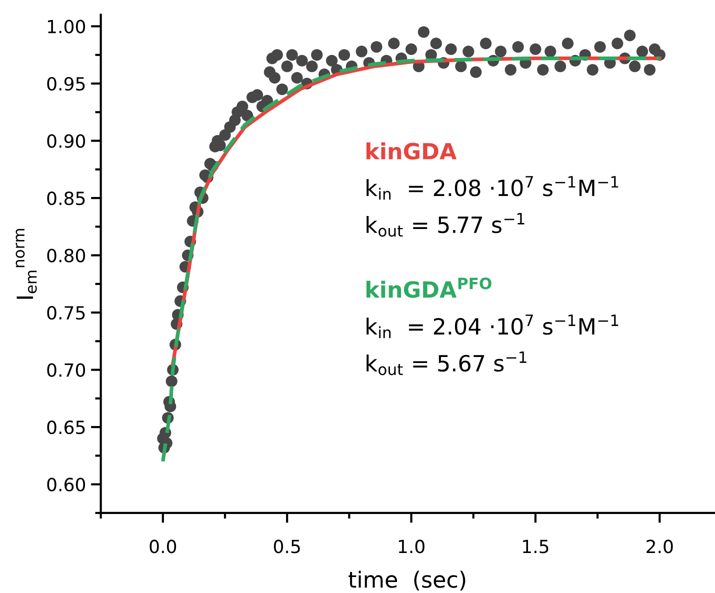 This screenshot has height=593, width=715. What do you see at coordinates (411, 151) in the screenshot?
I see `text: kinGDA` at bounding box center [411, 151].